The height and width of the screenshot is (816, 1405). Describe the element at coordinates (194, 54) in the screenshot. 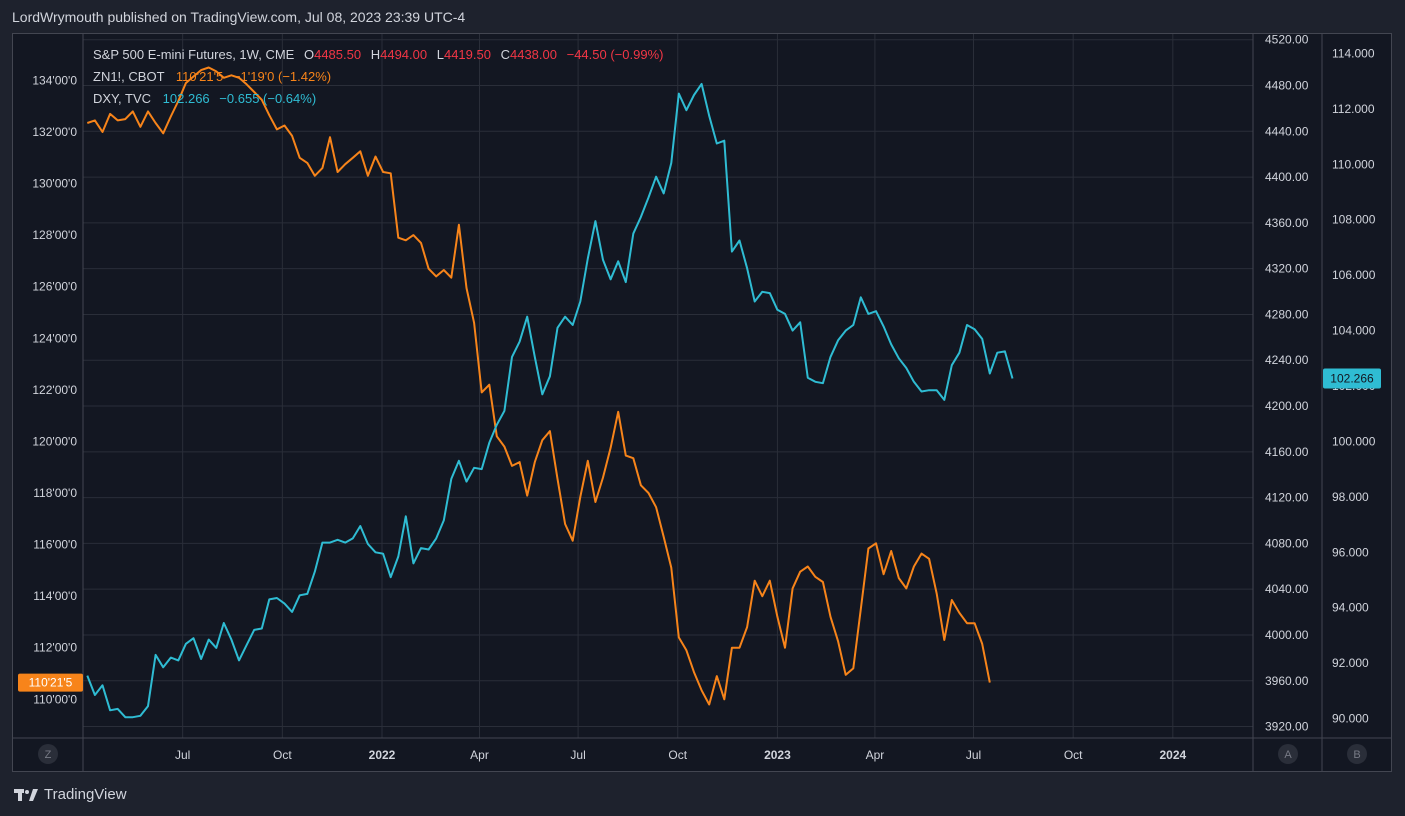

I see `legend-es-name: S&P 500 E-mini Futures, 1W, CME` at that location.